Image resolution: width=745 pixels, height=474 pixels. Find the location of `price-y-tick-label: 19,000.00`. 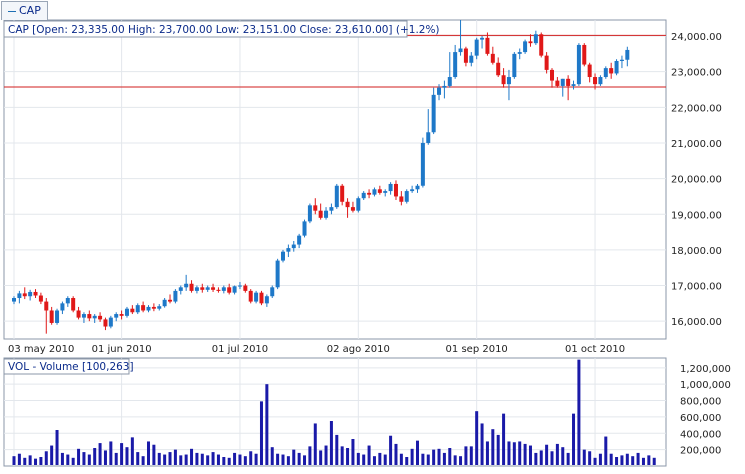

price-y-tick-label: 19,000.00 is located at coordinates (696, 215).